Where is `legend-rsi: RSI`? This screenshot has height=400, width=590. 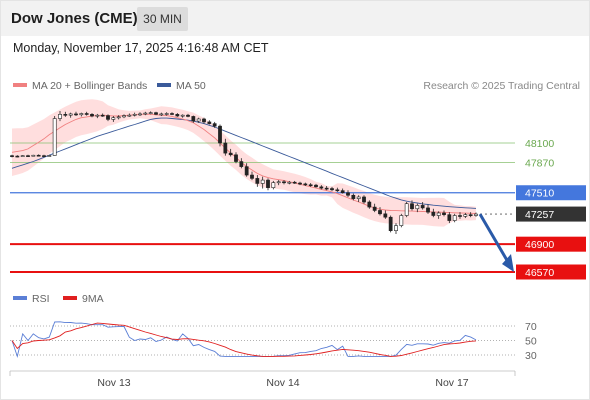
legend-rsi: RSI is located at coordinates (31, 299).